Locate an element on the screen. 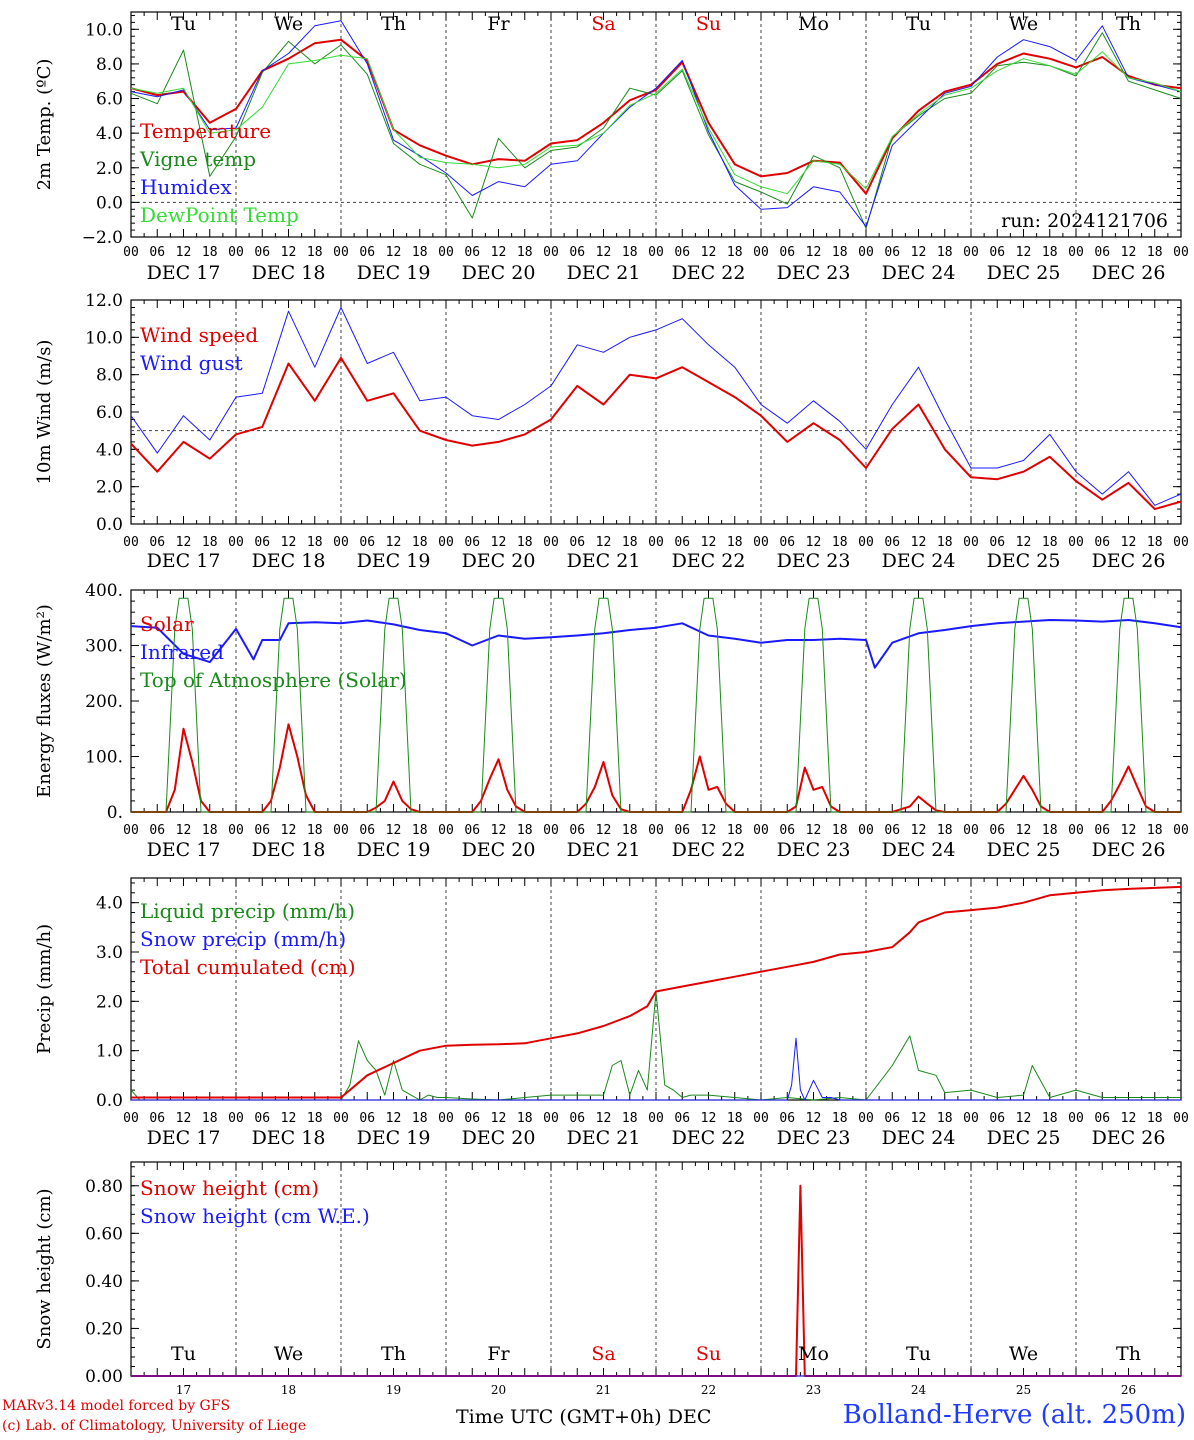 This screenshot has width=1194, height=1440. y-tick-label: 0.20 is located at coordinates (104, 1329).